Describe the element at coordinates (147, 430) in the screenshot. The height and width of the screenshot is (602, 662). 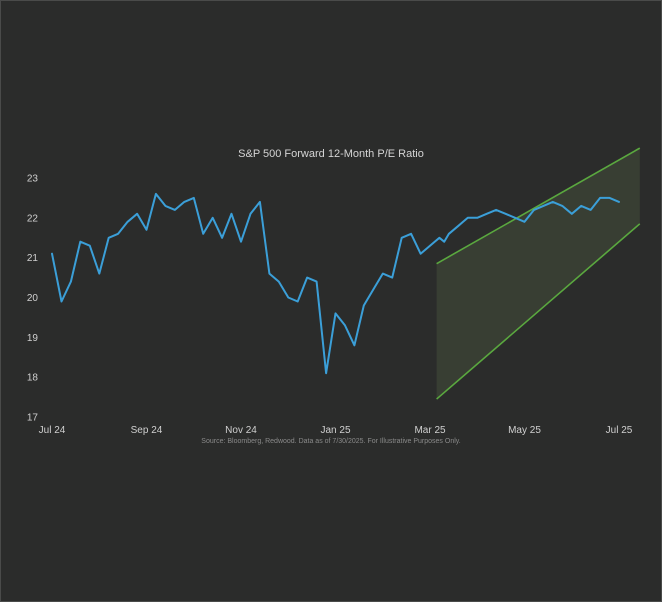
I see `x-tick-label: Sep 24` at that location.